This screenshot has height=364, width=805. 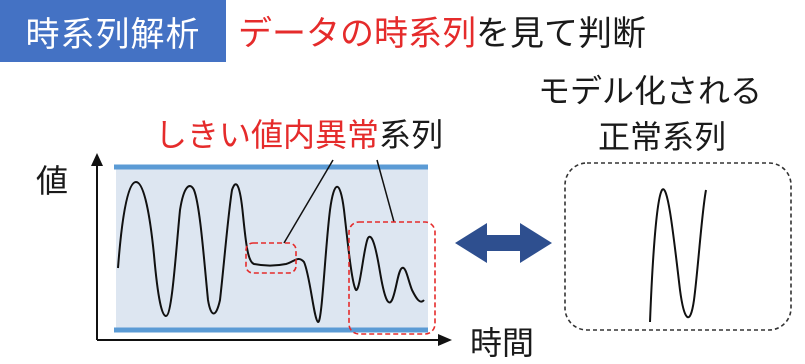 What do you see at coordinates (97, 159) in the screenshot?
I see `y-axis-arrowhead` at bounding box center [97, 159].